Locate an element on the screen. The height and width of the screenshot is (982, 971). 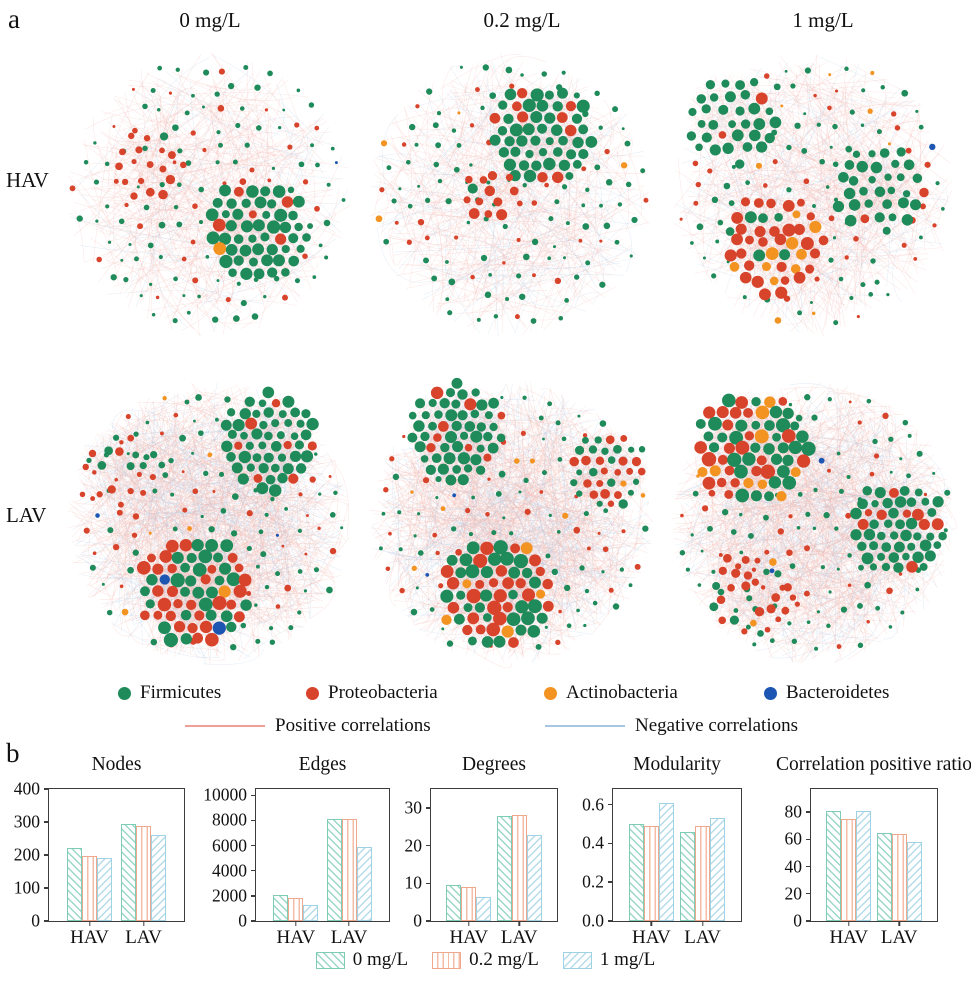
panel-b-label: b is located at coordinates (13, 753).